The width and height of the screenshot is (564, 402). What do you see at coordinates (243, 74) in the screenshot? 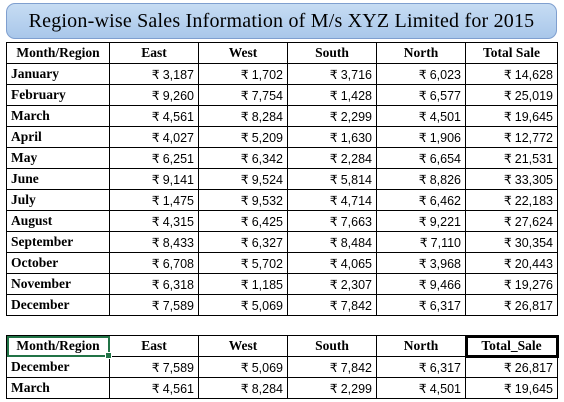
I see `value-cell: ₹1,702` at bounding box center [243, 74].